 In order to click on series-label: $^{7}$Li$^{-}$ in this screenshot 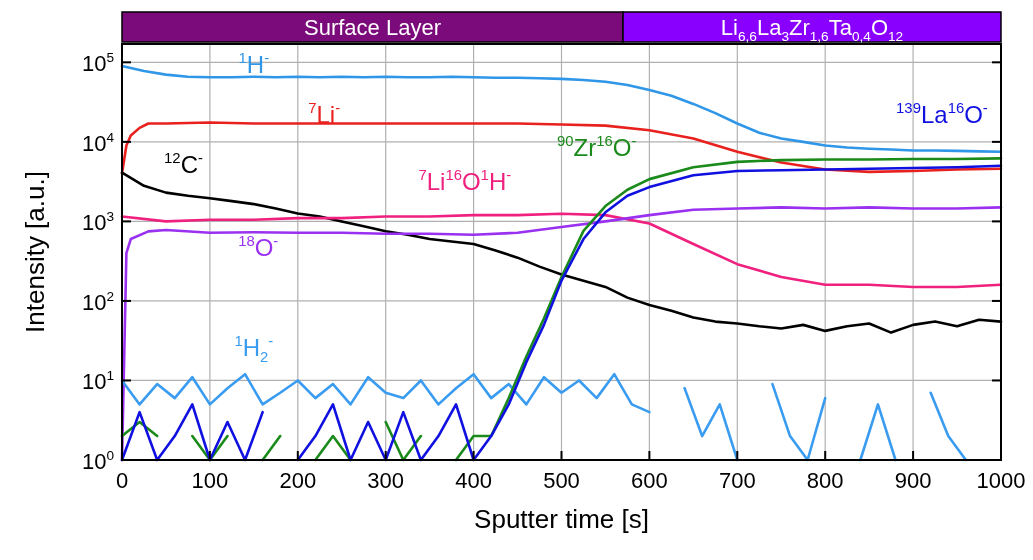, I will do `click(324, 114)`.